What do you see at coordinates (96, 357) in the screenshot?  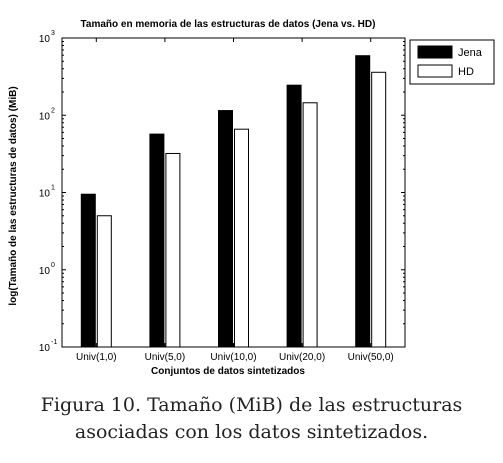 I see `x-tick-label-1: Univ(1,0)` at bounding box center [96, 357].